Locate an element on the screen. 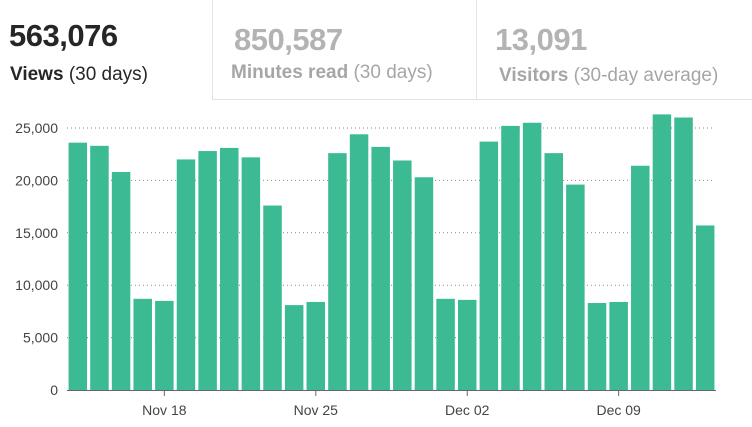  minutes-read-label-main: Minutes read is located at coordinates (290, 72).